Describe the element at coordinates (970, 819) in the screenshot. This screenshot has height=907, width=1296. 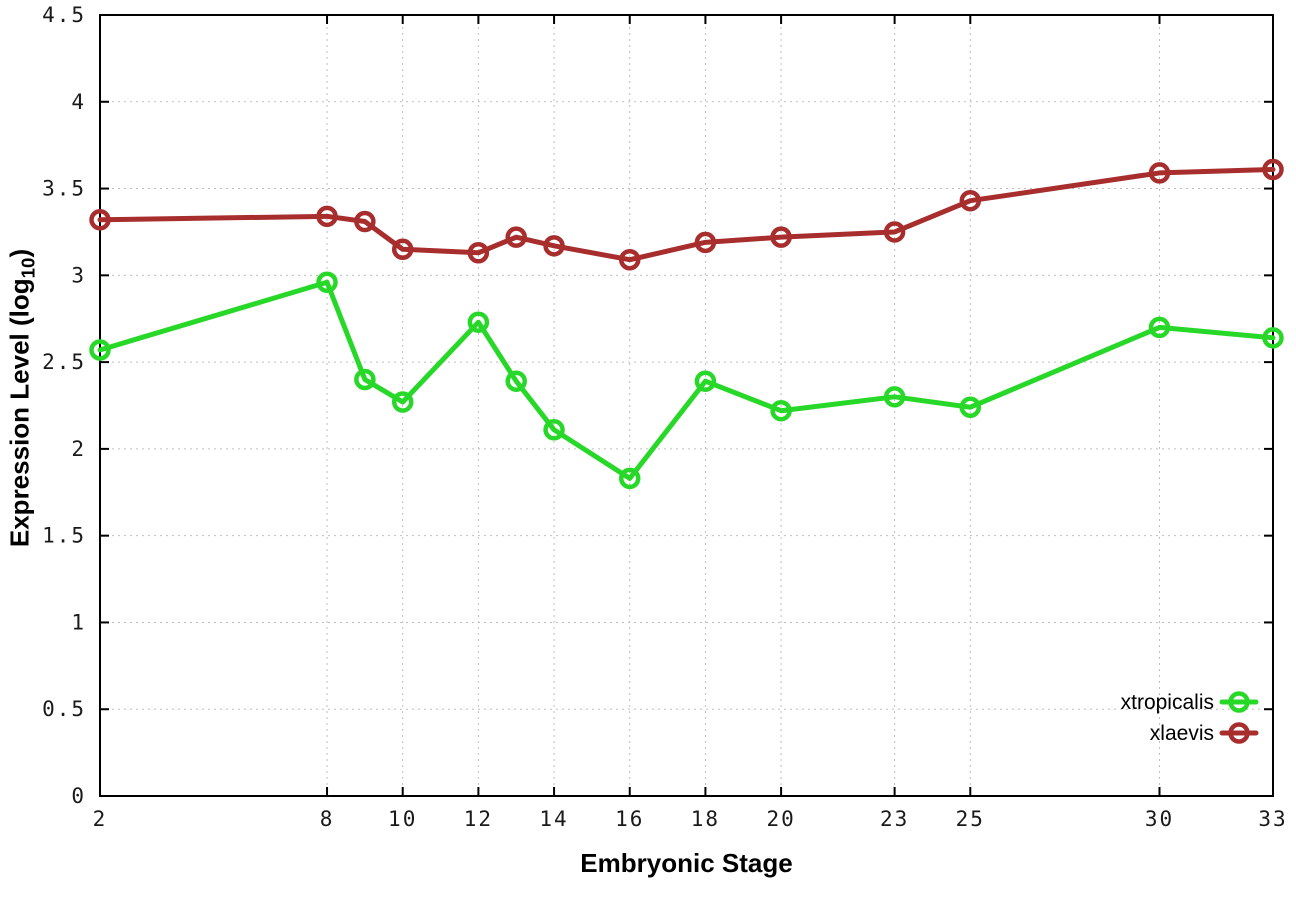
I see `x-tick-label: 25` at that location.